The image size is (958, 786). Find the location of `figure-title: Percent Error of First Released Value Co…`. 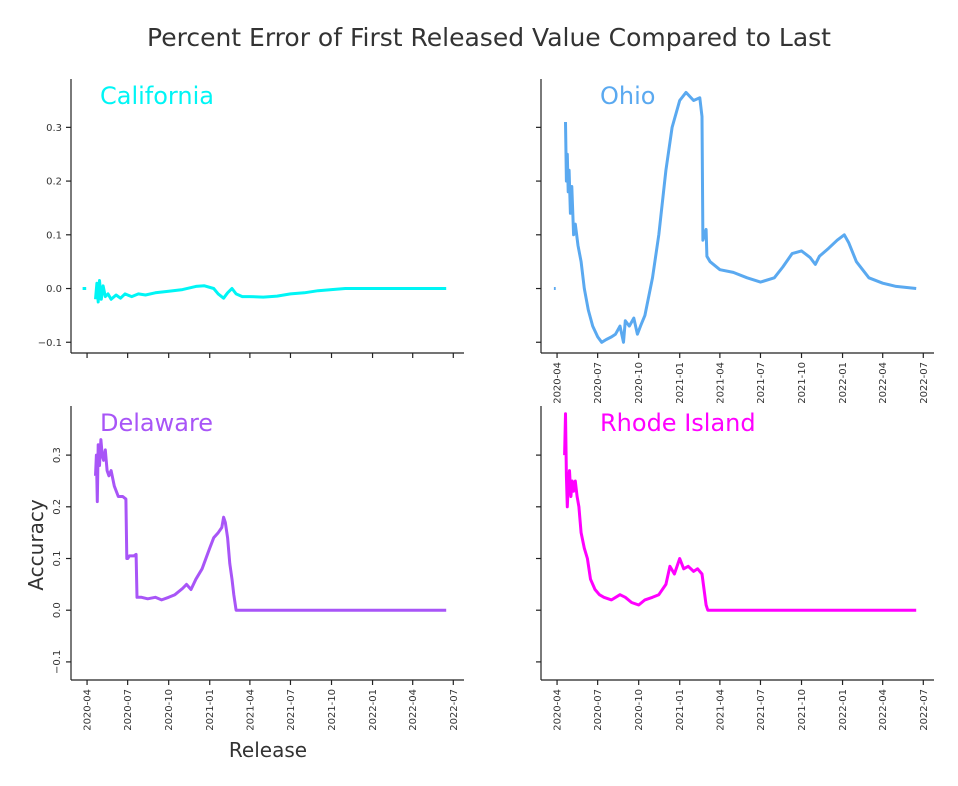

figure-title: Percent Error of First Released Value Co… is located at coordinates (489, 37).